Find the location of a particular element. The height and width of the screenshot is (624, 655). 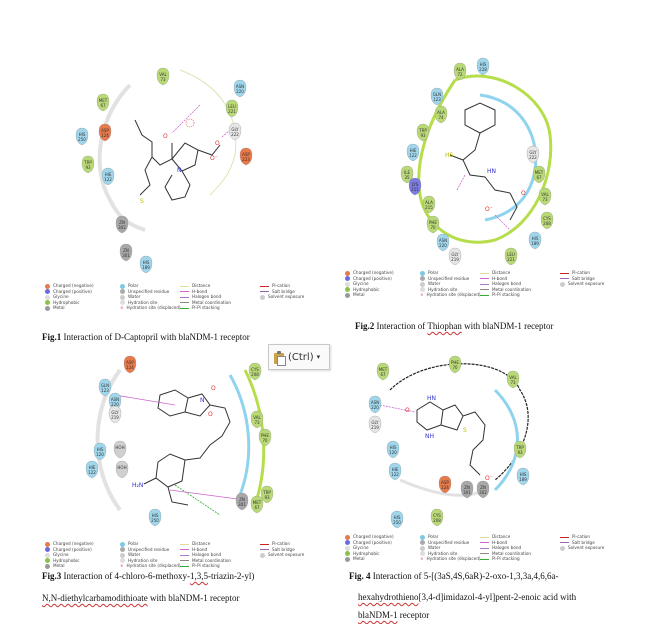

svg-text: NH is located at coordinates (429, 436).